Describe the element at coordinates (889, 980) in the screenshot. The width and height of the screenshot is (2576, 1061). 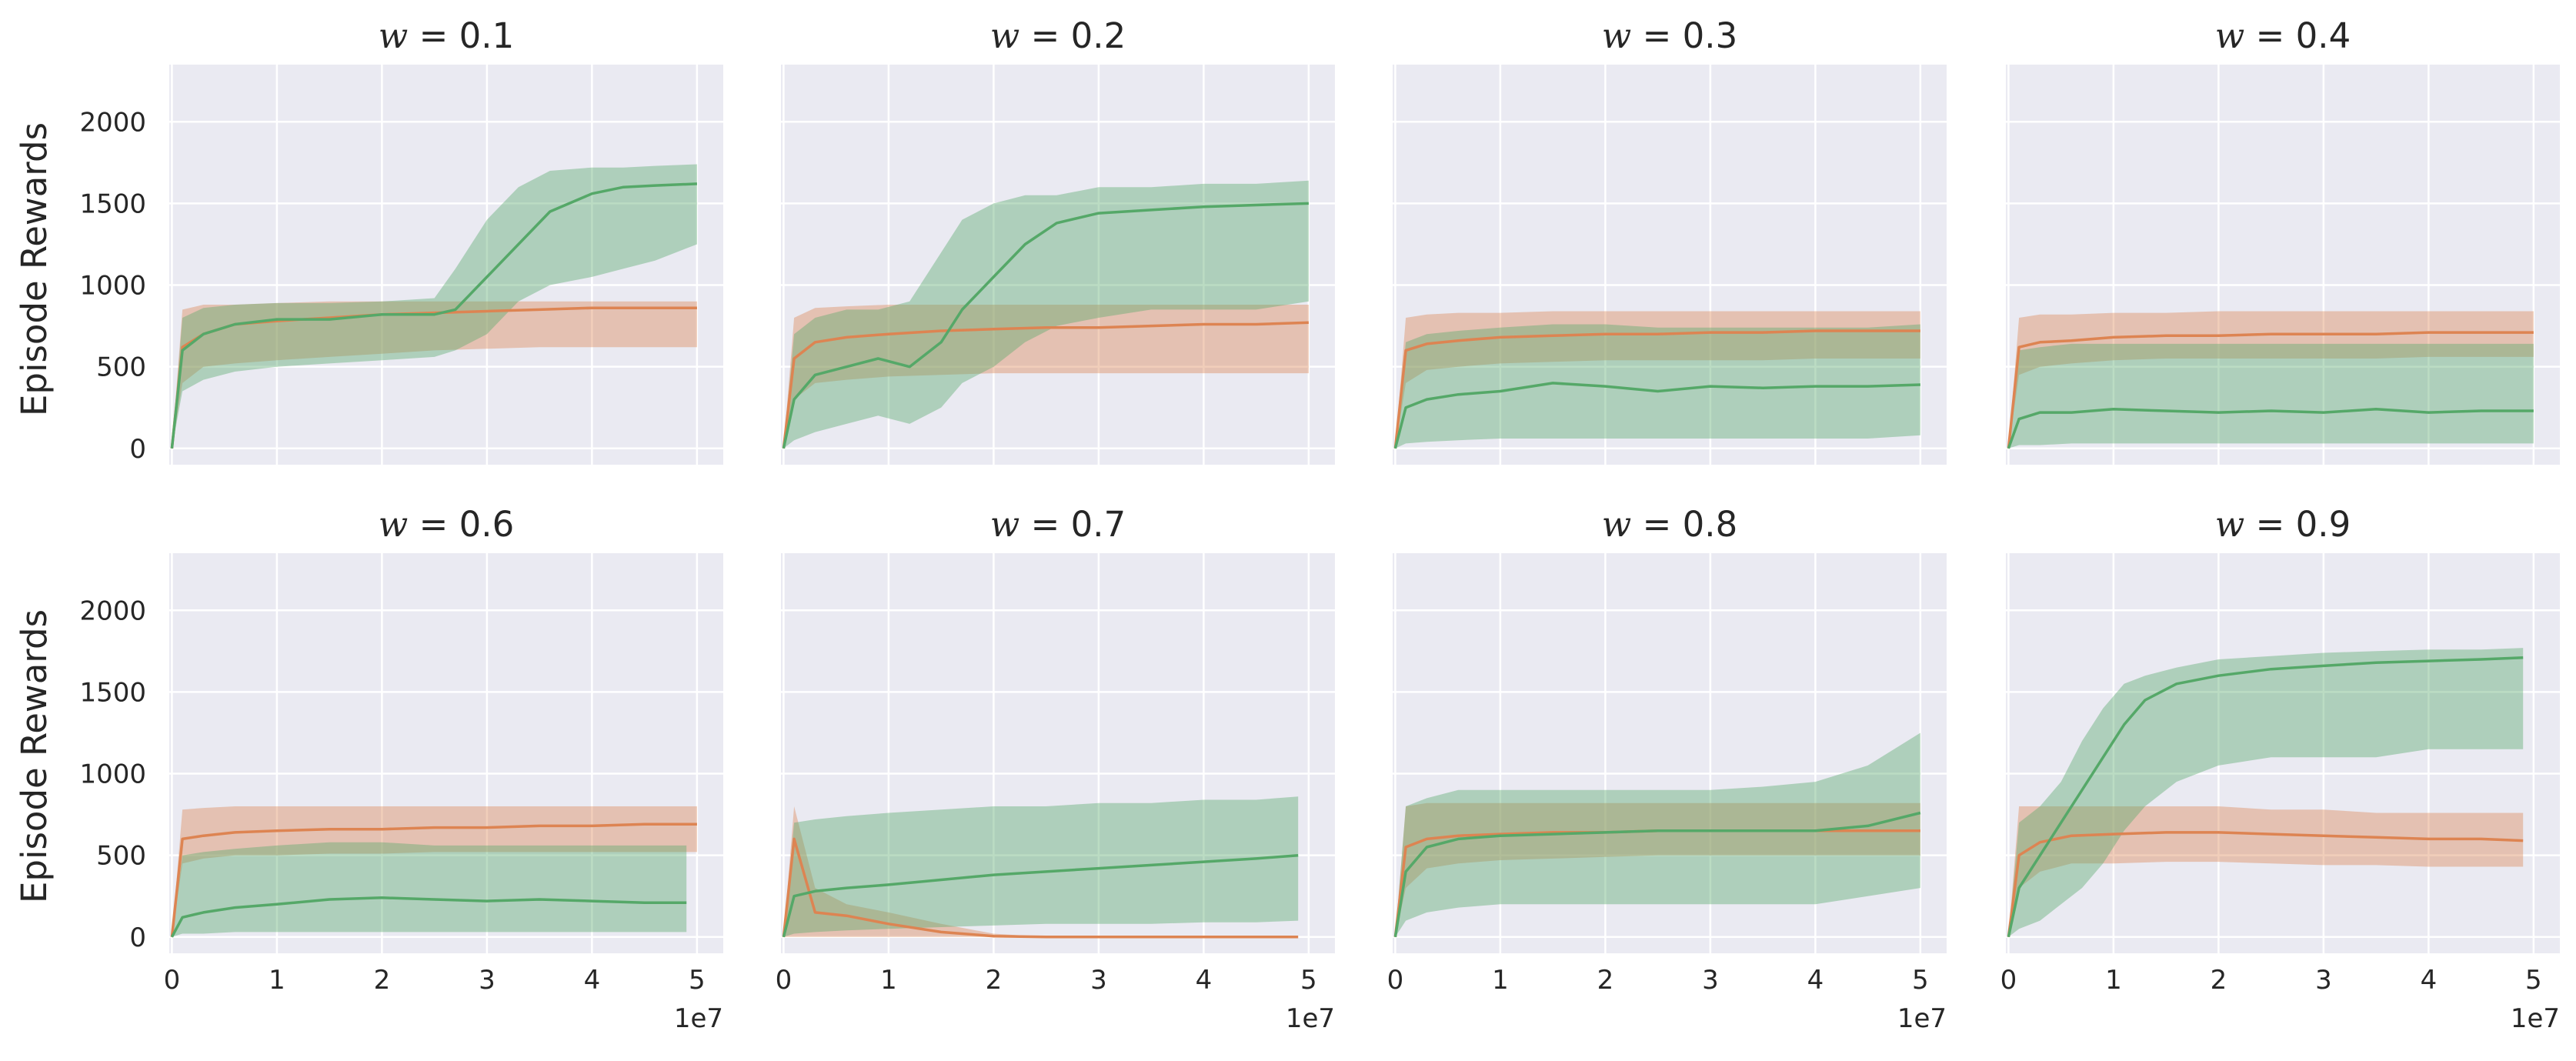
I see `x-tick-label: 1` at that location.